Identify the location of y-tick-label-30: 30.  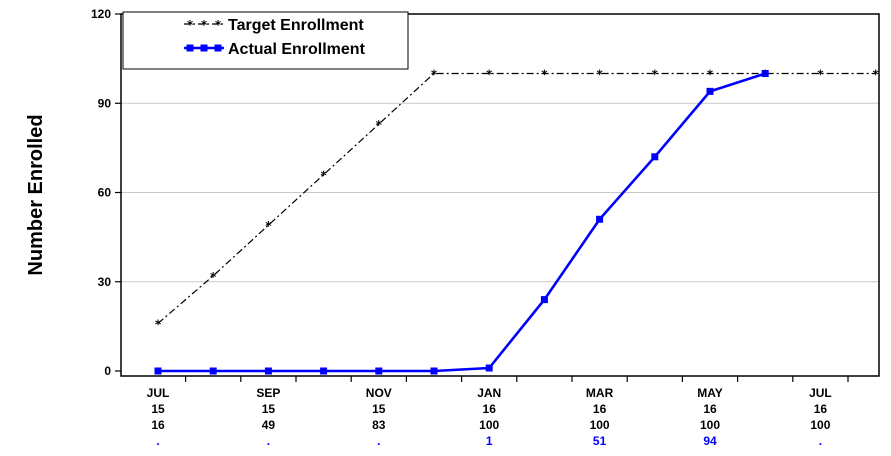
(105, 282).